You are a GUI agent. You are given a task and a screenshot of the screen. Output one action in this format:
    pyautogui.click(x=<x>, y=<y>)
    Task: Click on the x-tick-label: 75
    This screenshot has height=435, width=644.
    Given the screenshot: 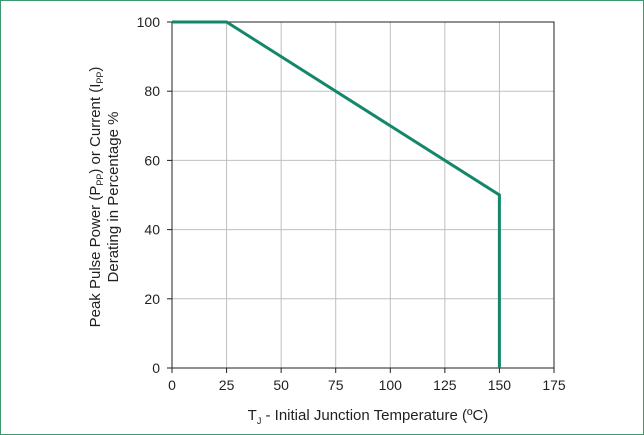 What is the action you would take?
    pyautogui.click(x=336, y=385)
    